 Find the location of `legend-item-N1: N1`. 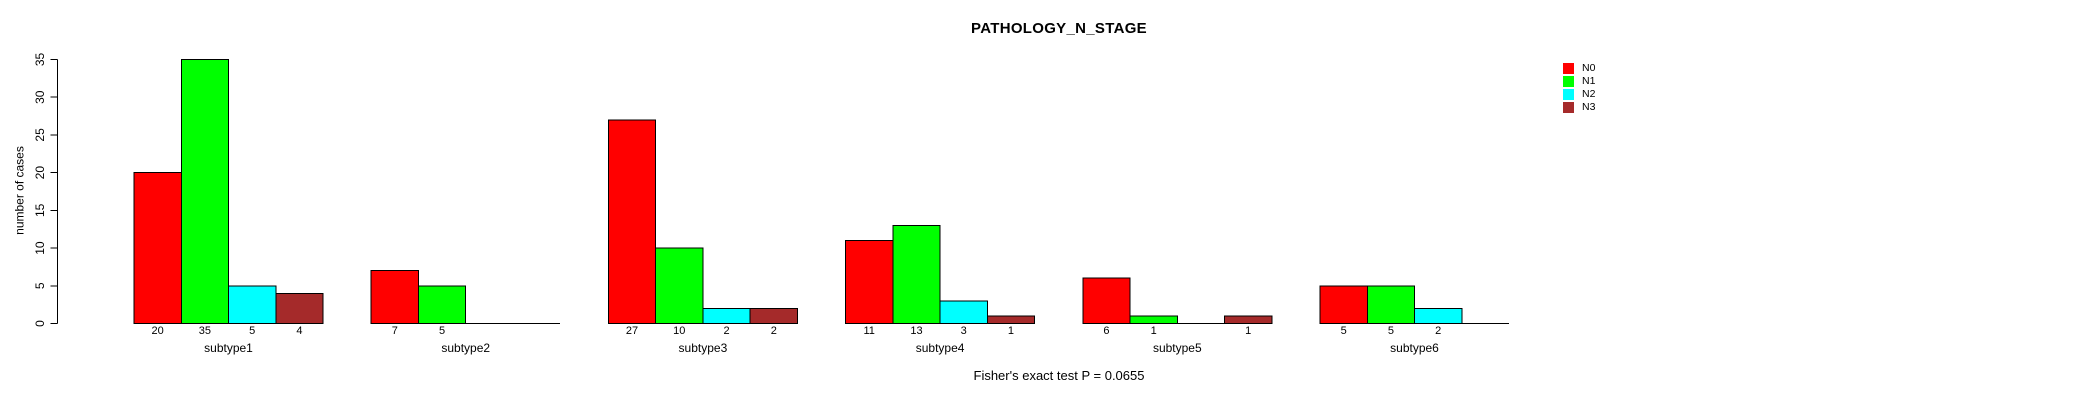

legend-item-N1: N1 is located at coordinates (1579, 81).